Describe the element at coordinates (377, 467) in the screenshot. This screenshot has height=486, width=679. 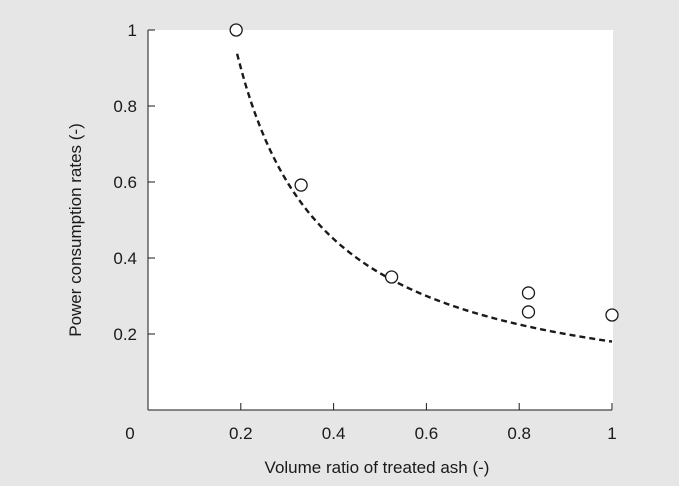
I see `x-axis-title: Volume ratio of treated ash (-)` at that location.